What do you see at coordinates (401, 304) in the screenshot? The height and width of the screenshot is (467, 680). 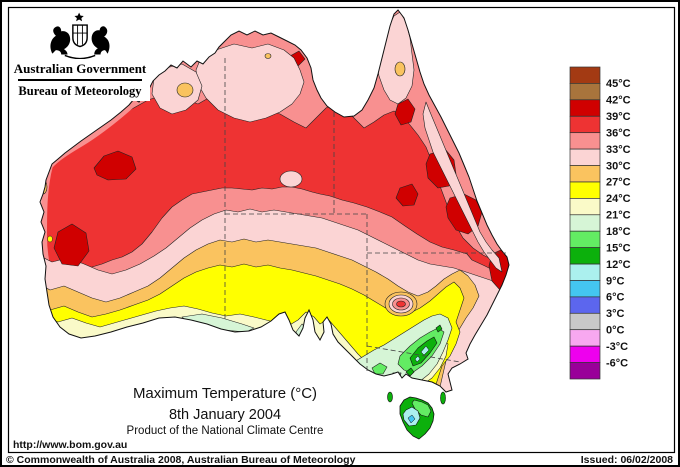 I see `nsw-hotspot-bullseye` at bounding box center [401, 304].